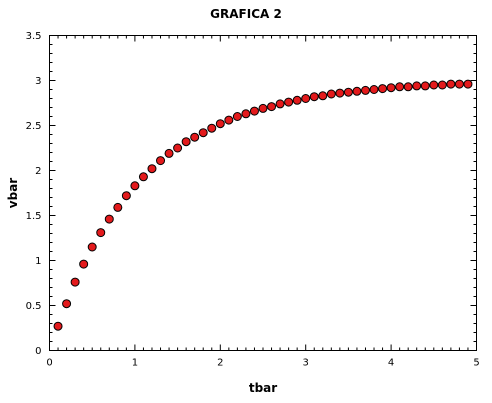 This screenshot has width=492, height=403. I want to click on x-tick-label: 0, so click(49, 363).